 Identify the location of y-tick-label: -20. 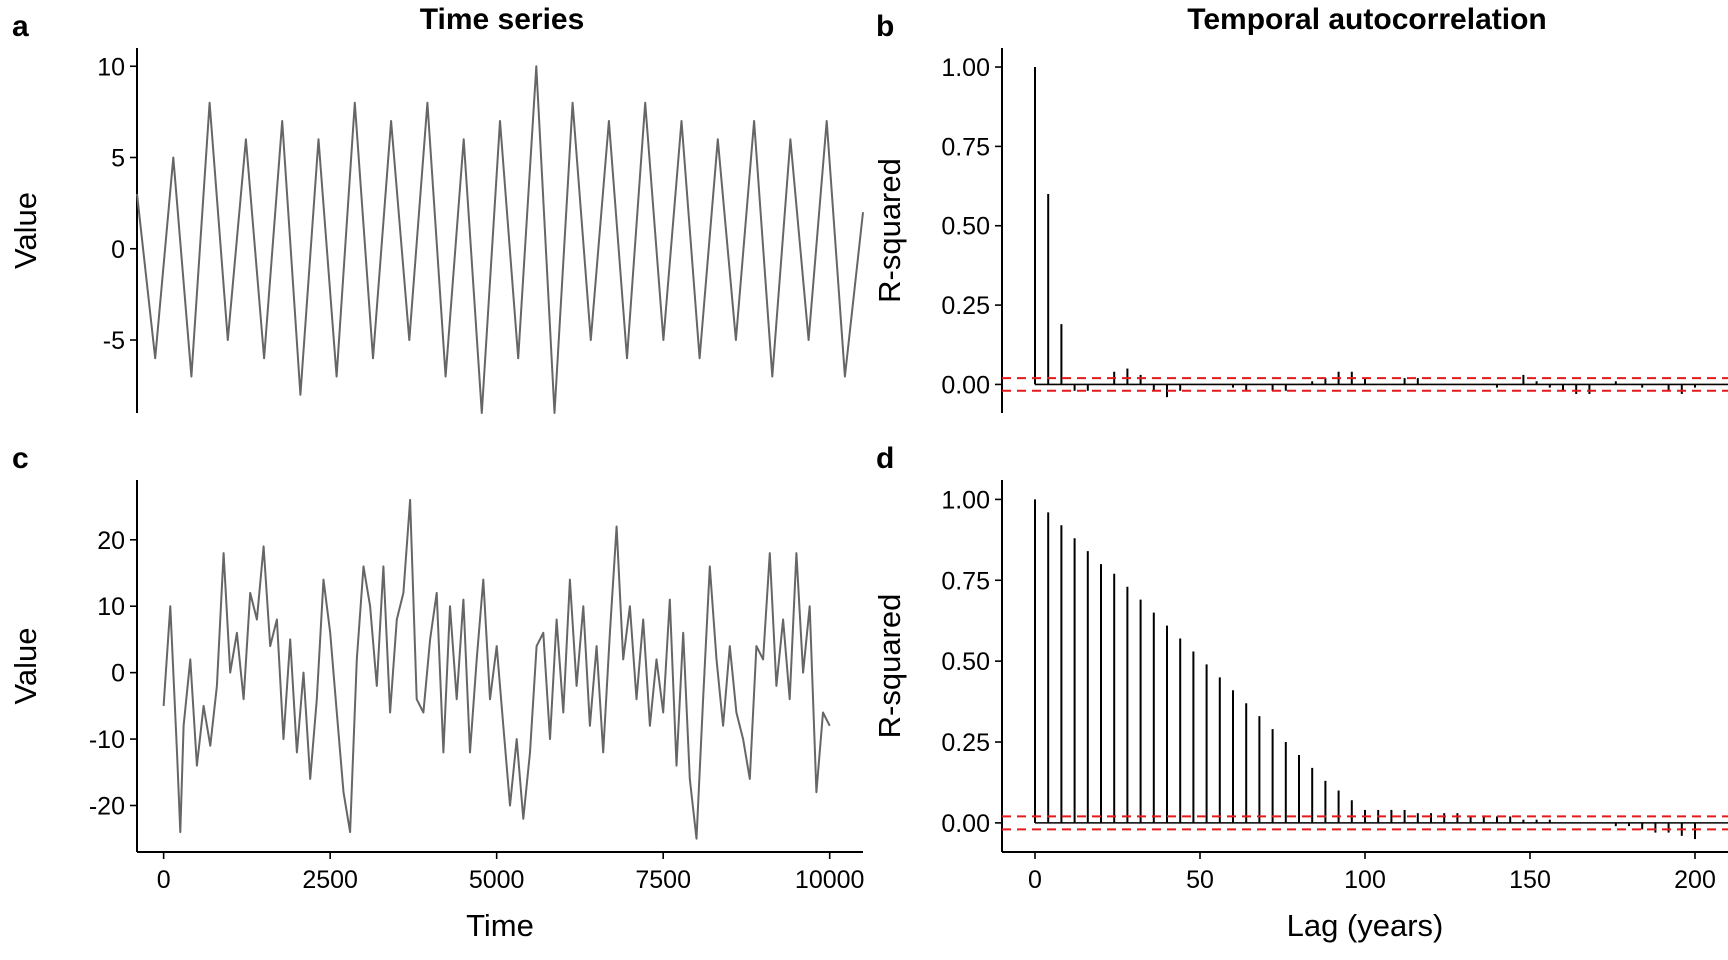
(107, 807).